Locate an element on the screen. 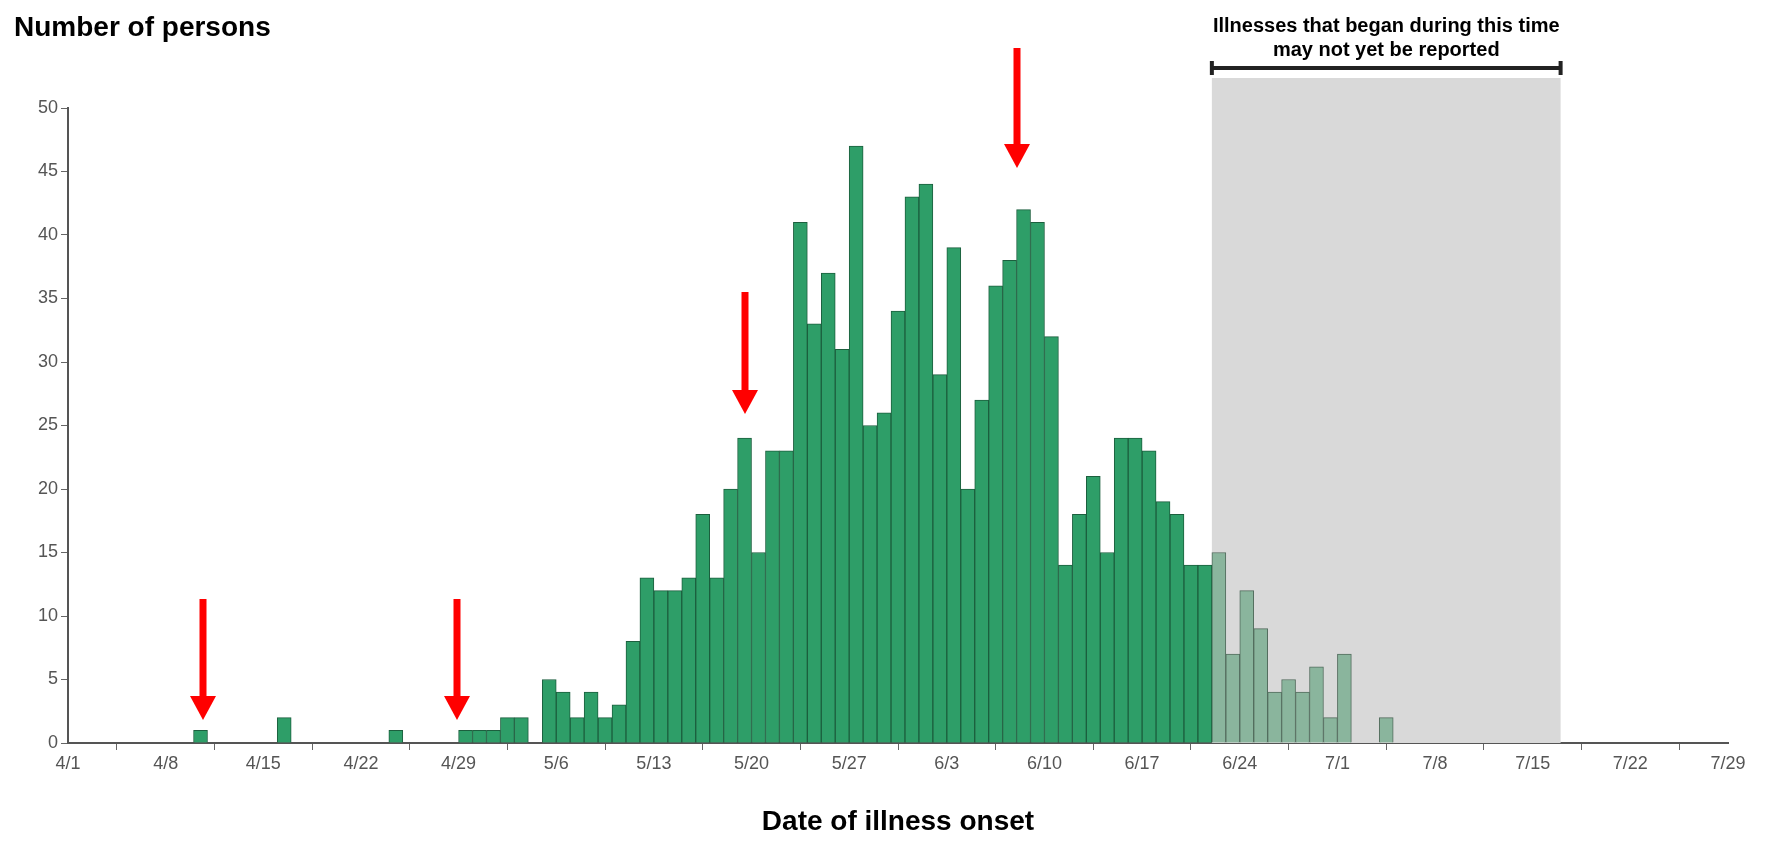  y-tick-label: 5 is located at coordinates (52, 678).